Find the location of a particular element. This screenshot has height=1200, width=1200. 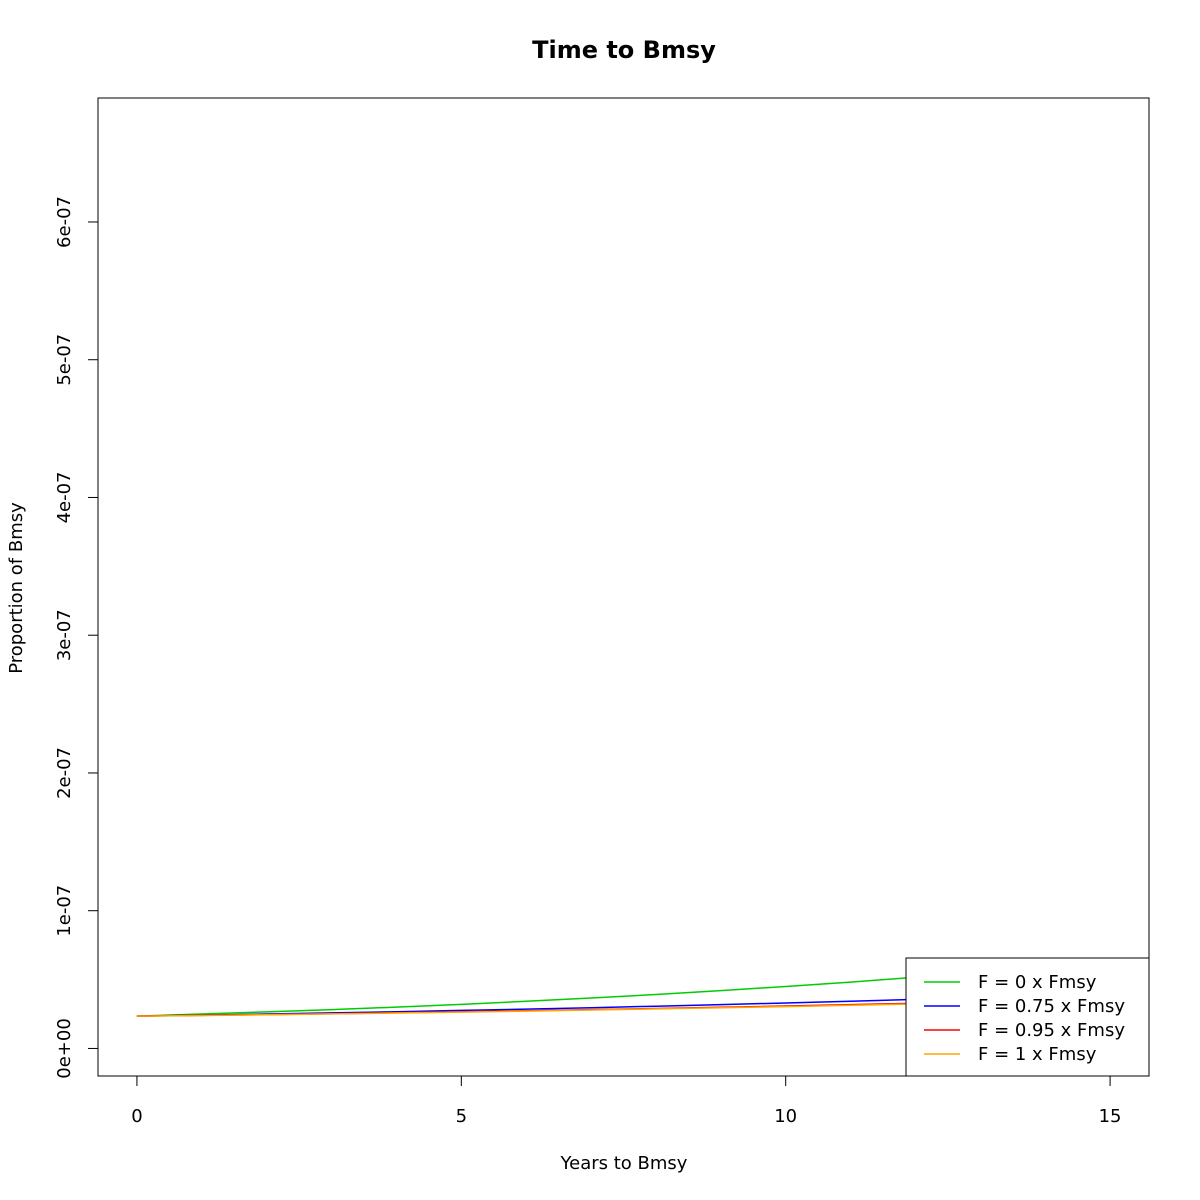

x-tick-label: 10 is located at coordinates (785, 1116).